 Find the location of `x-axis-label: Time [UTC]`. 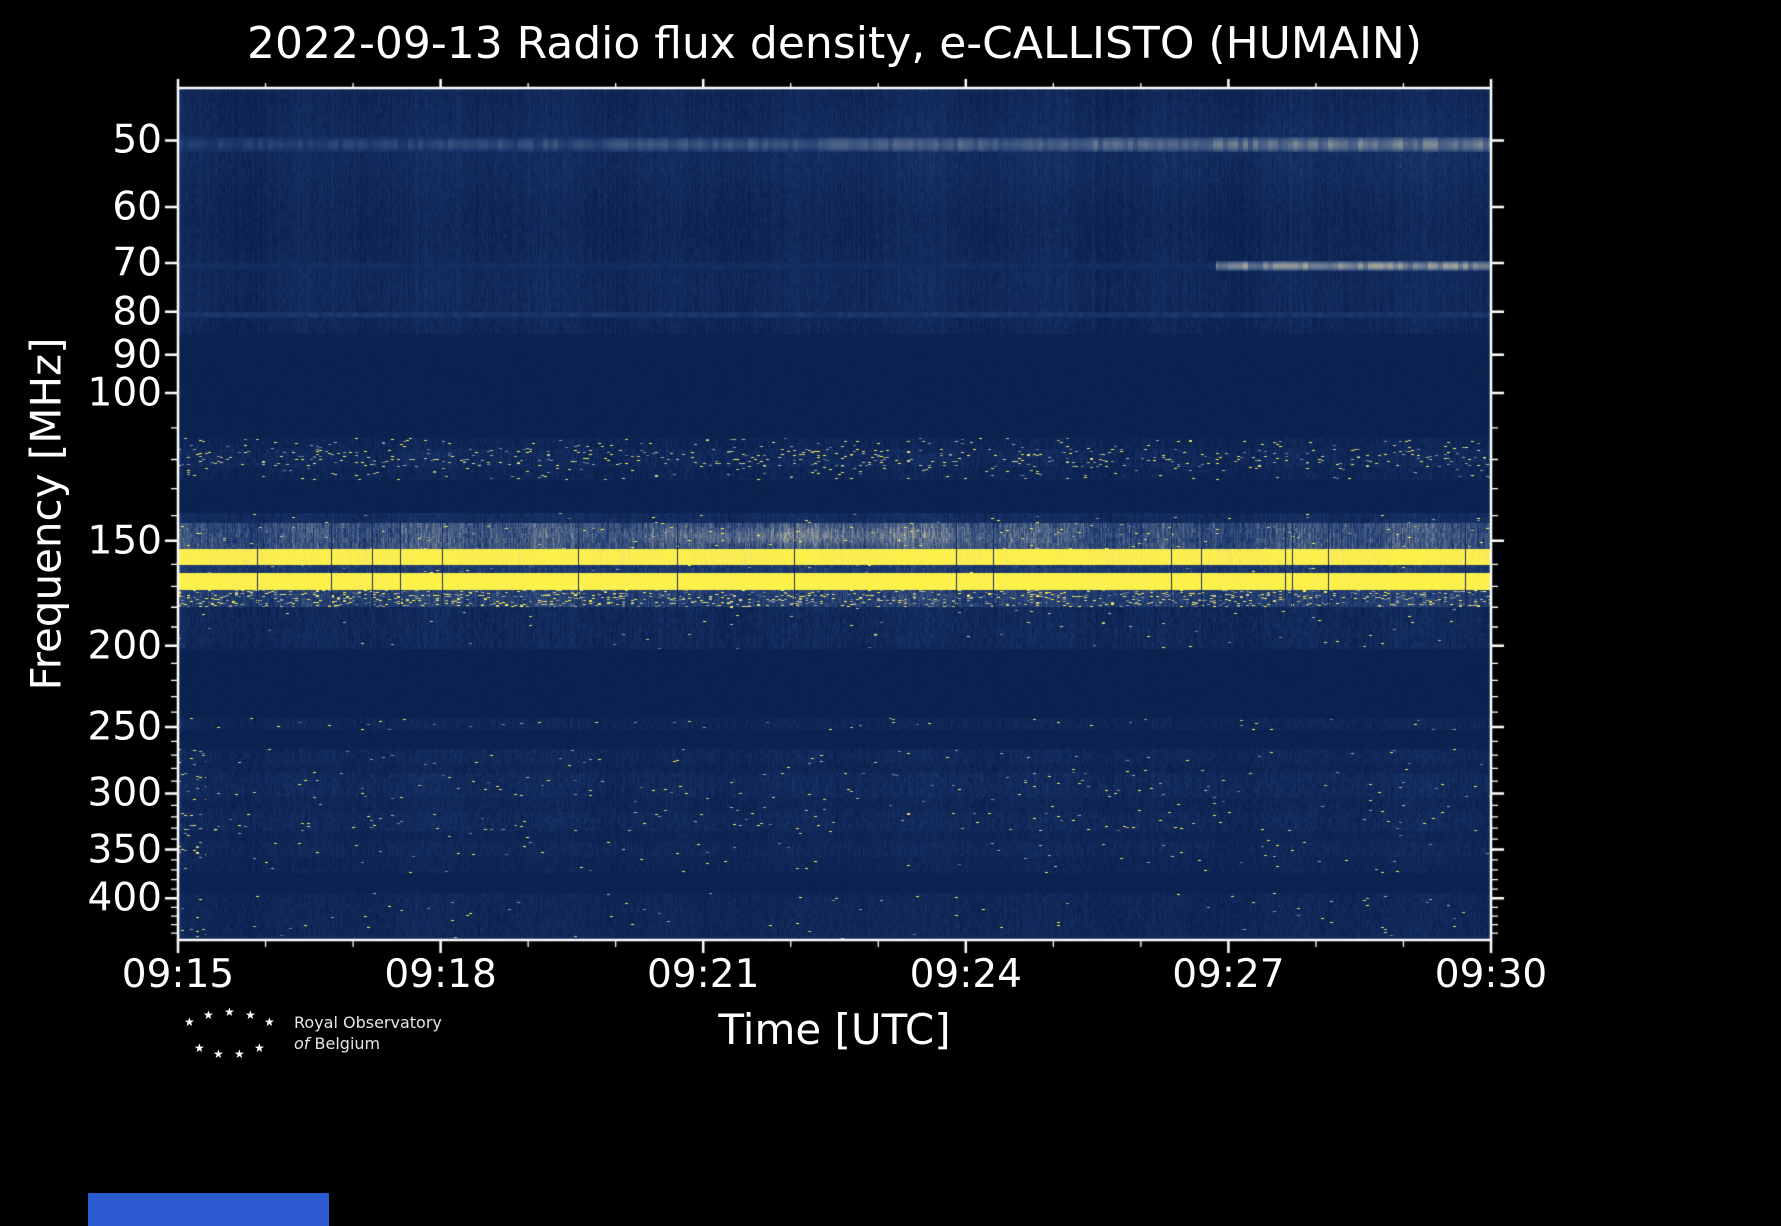

x-axis-label: Time [UTC] is located at coordinates (834, 1029).